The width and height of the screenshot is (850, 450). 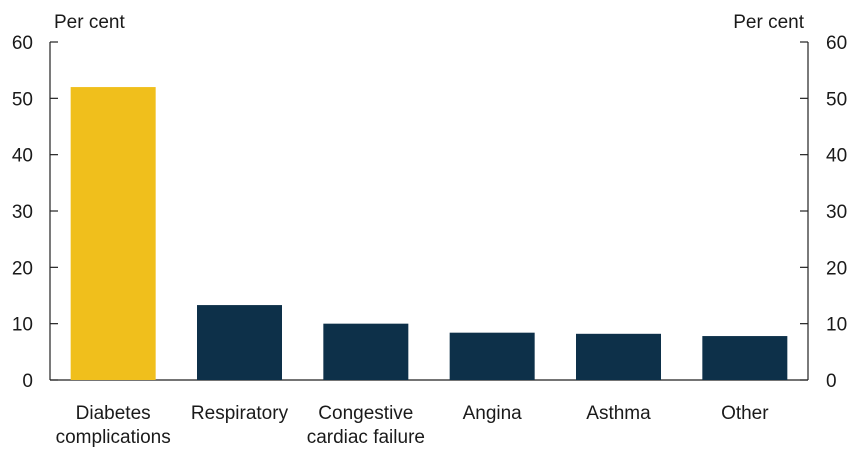 What do you see at coordinates (836, 156) in the screenshot?
I see `right-tick-label: 40` at bounding box center [836, 156].